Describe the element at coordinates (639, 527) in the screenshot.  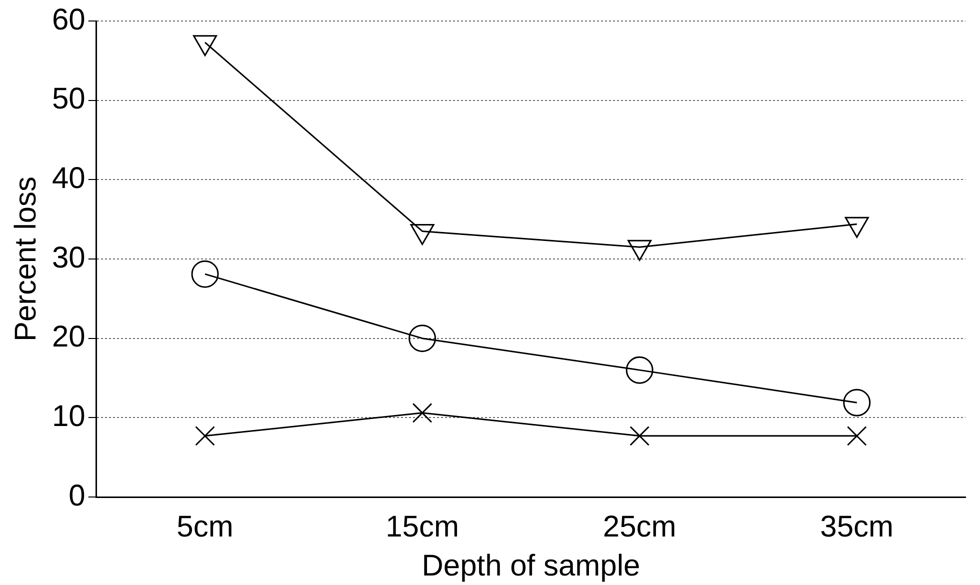
I see `x-tick-label: 25cm` at that location.